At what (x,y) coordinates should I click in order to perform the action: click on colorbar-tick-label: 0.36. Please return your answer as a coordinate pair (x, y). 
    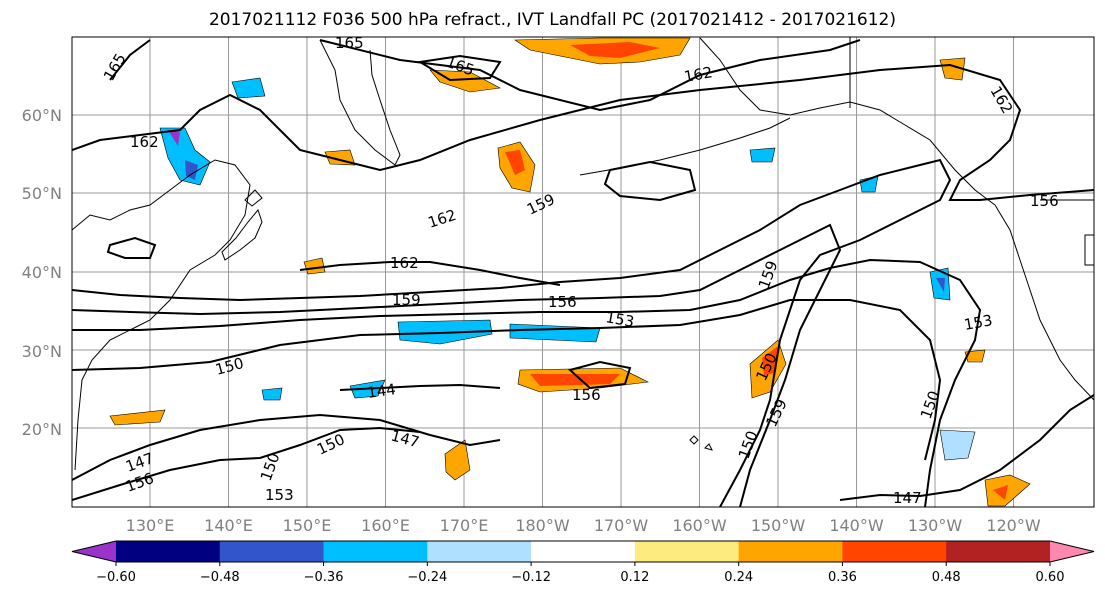
    Looking at the image, I should click on (842, 577).